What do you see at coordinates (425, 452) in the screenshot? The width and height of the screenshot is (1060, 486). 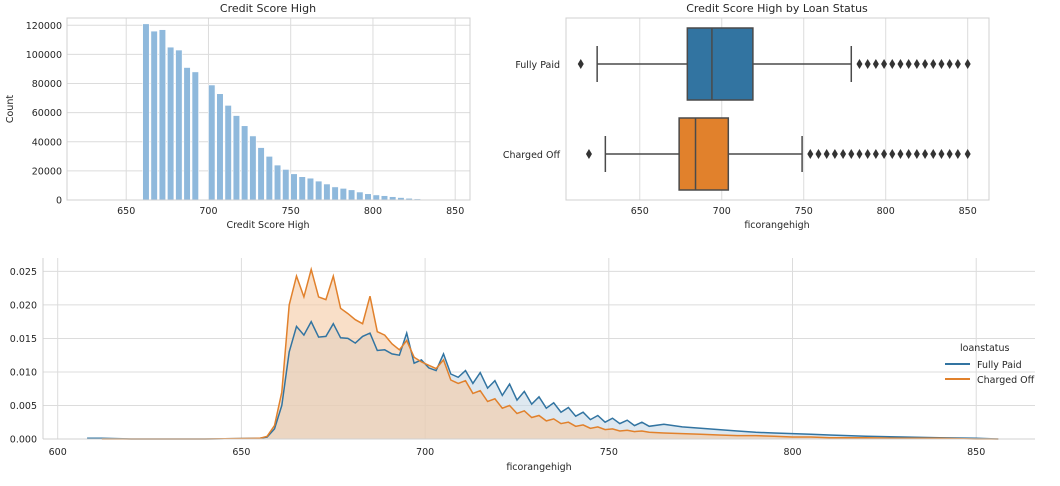 I see `density-x-tick-label: 700` at bounding box center [425, 452].